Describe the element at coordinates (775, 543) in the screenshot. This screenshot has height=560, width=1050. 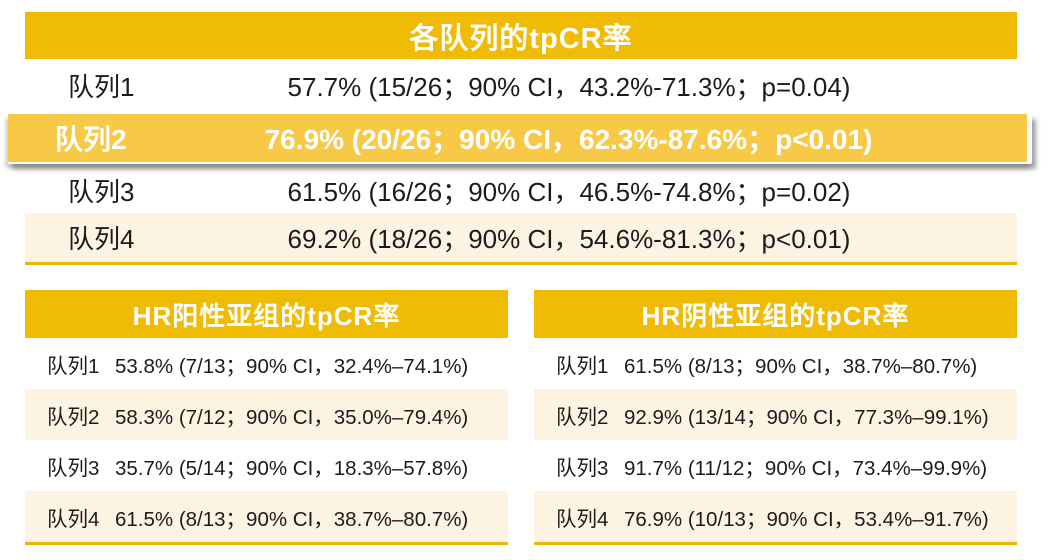
I see `hr-negative-bottom-rule` at that location.